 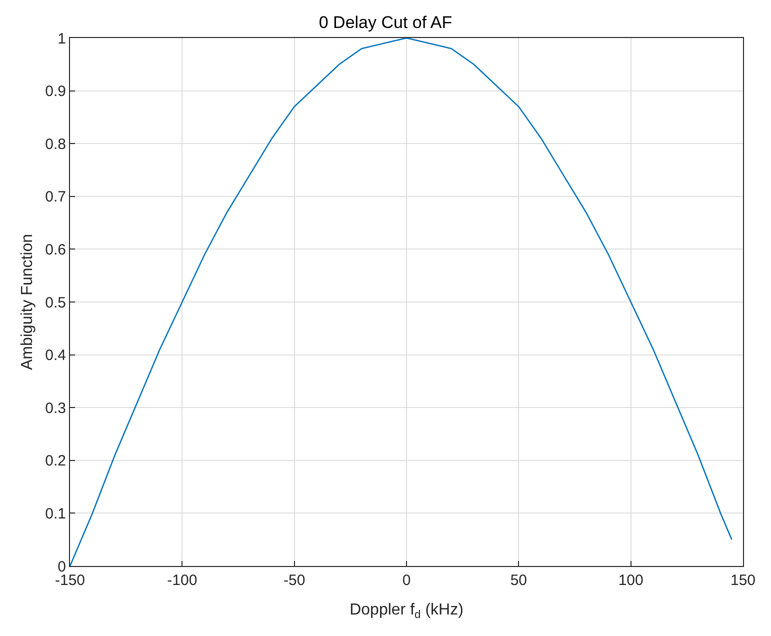 What do you see at coordinates (294, 580) in the screenshot?
I see `x-tick-label: -50` at bounding box center [294, 580].